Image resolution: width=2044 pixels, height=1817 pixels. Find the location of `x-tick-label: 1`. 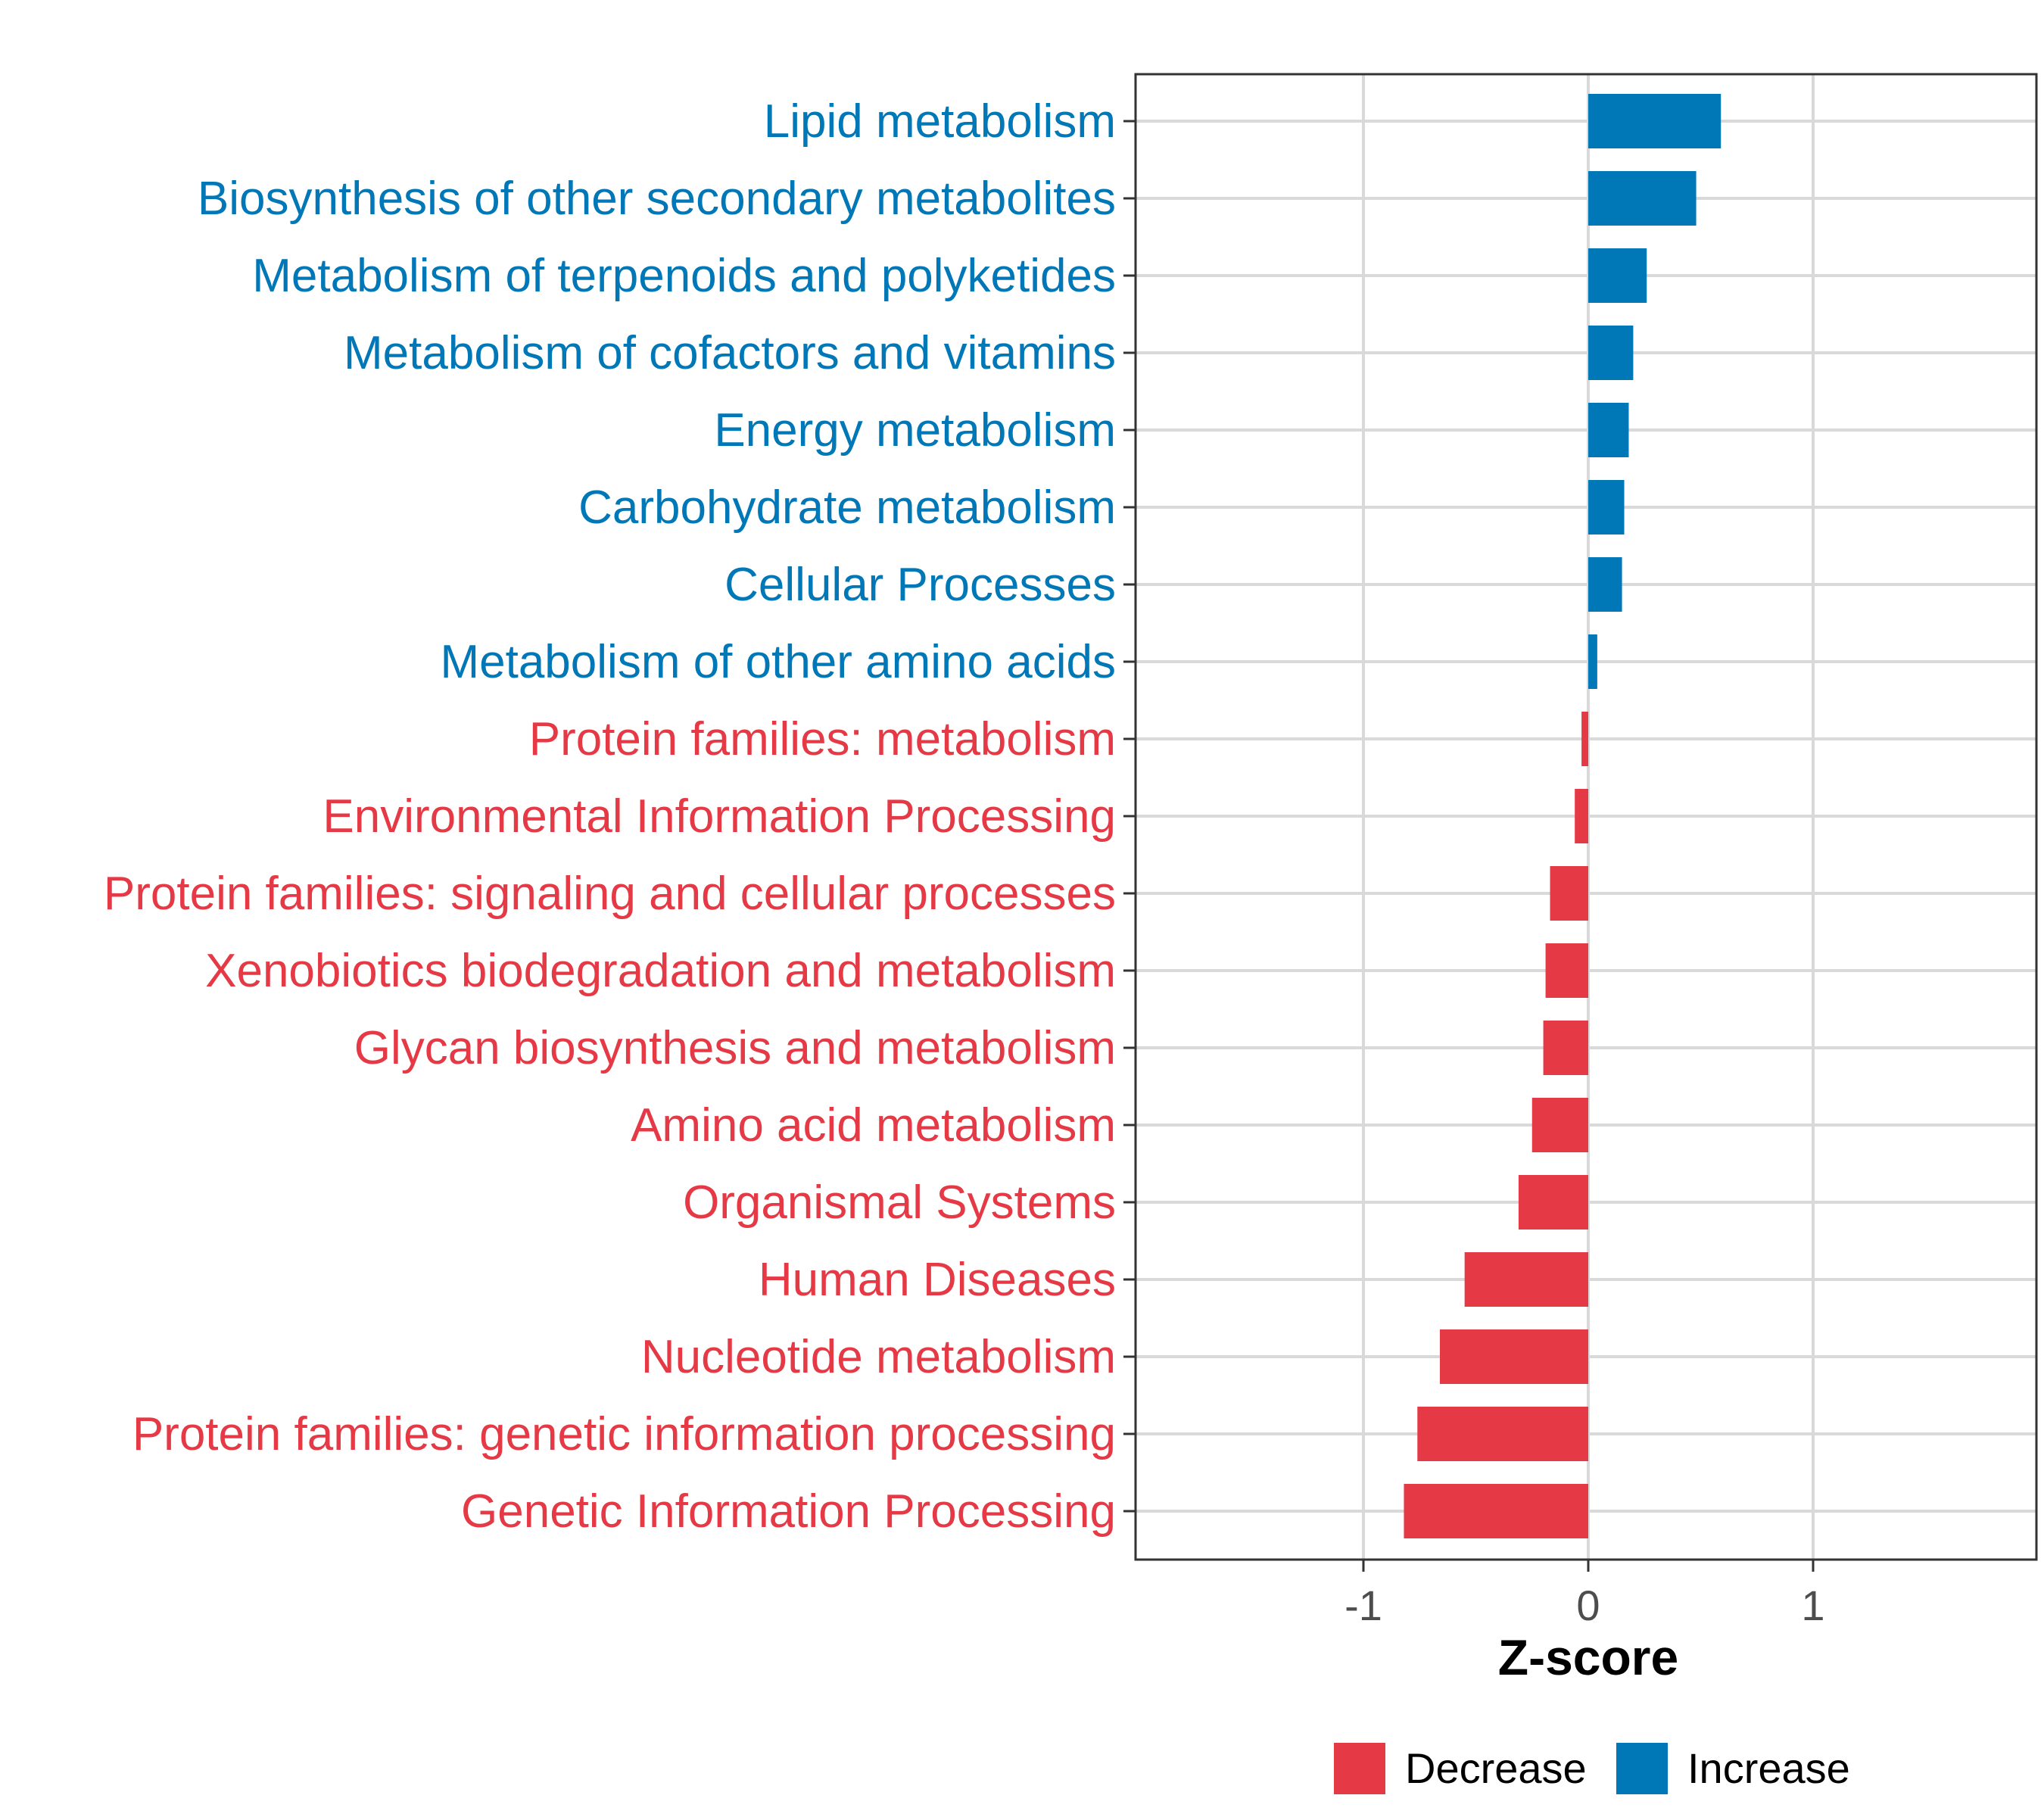

x-tick-label: 1 is located at coordinates (1812, 1605).